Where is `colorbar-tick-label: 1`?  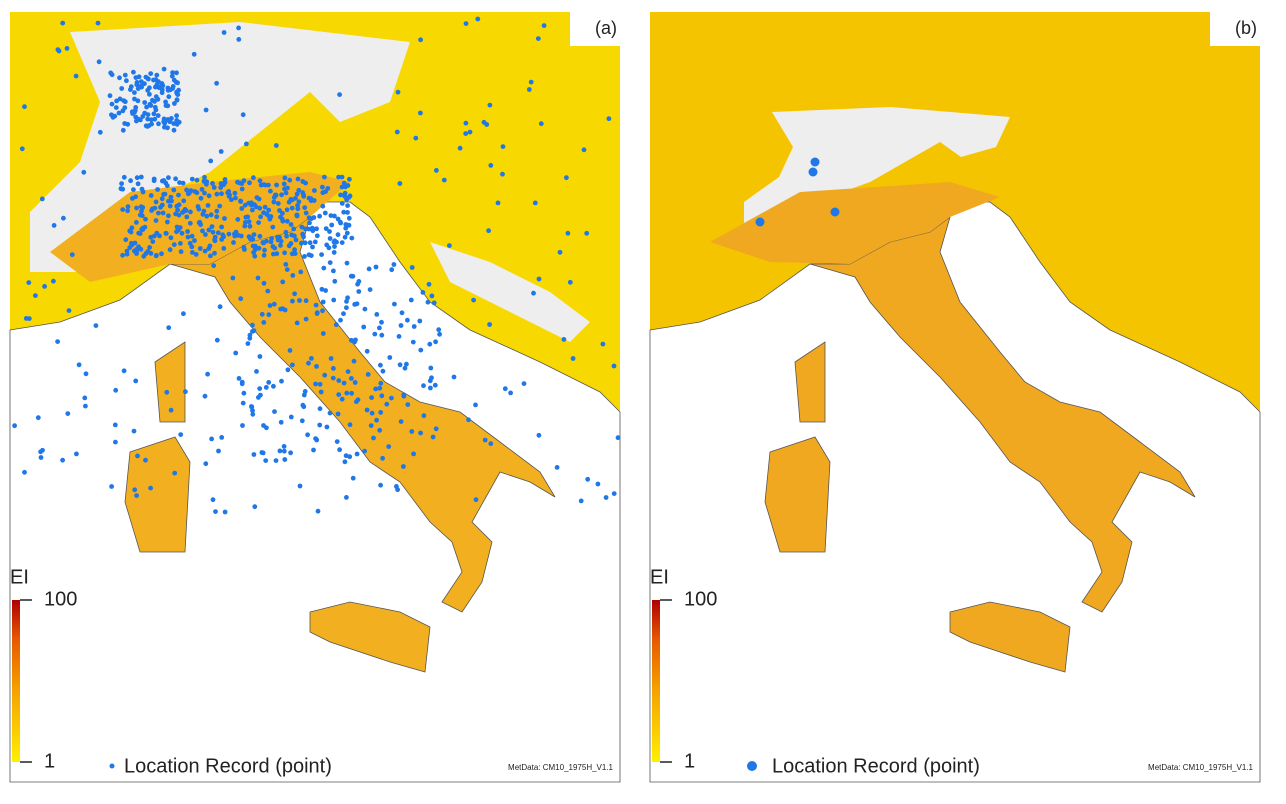
colorbar-tick-label: 1 is located at coordinates (49, 761).